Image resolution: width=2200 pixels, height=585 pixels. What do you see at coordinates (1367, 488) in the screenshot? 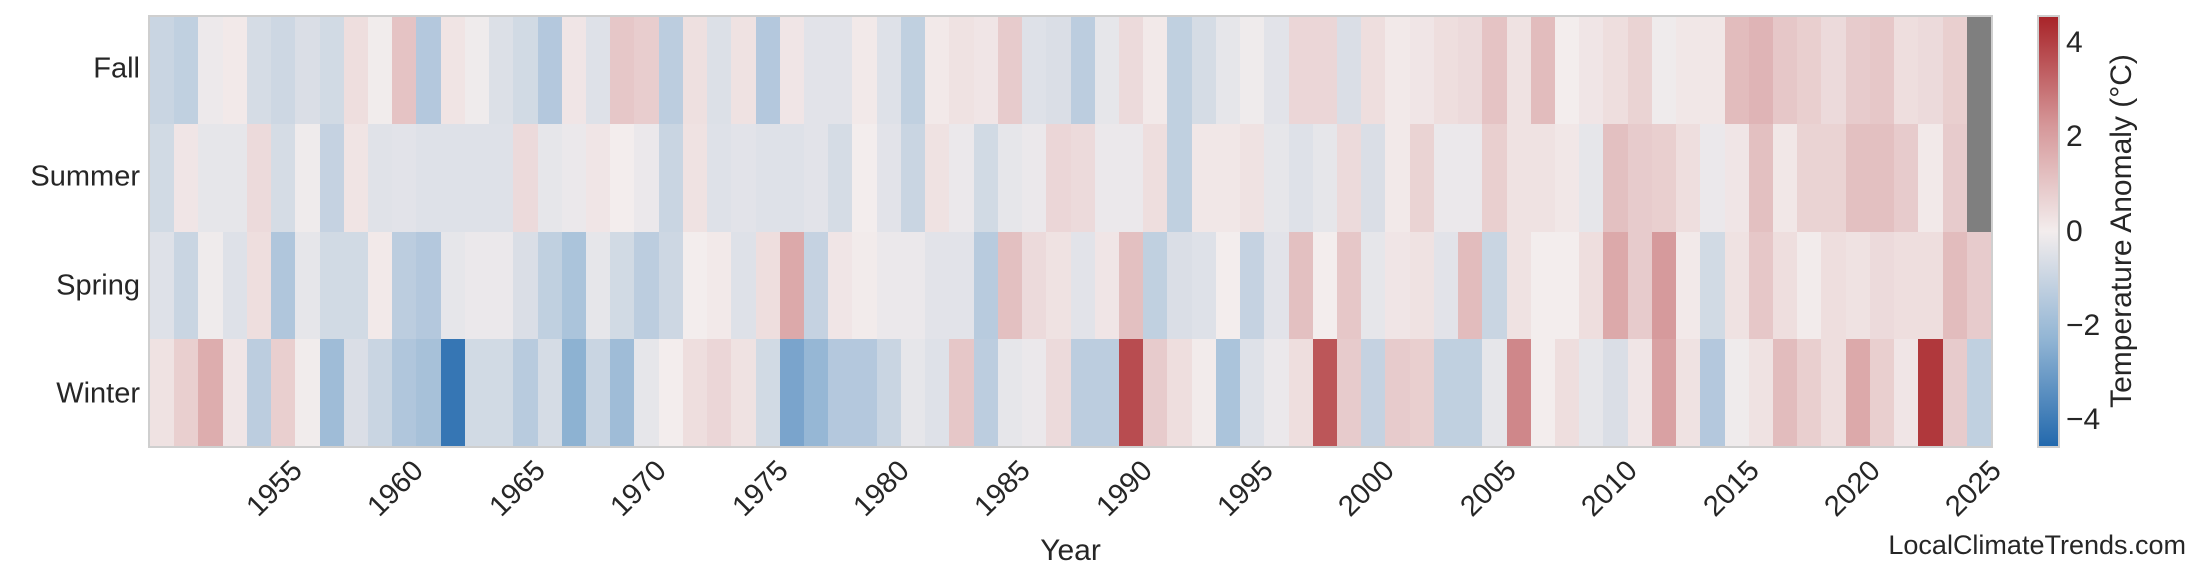
I see `x-tick-label: 2000` at bounding box center [1367, 488].